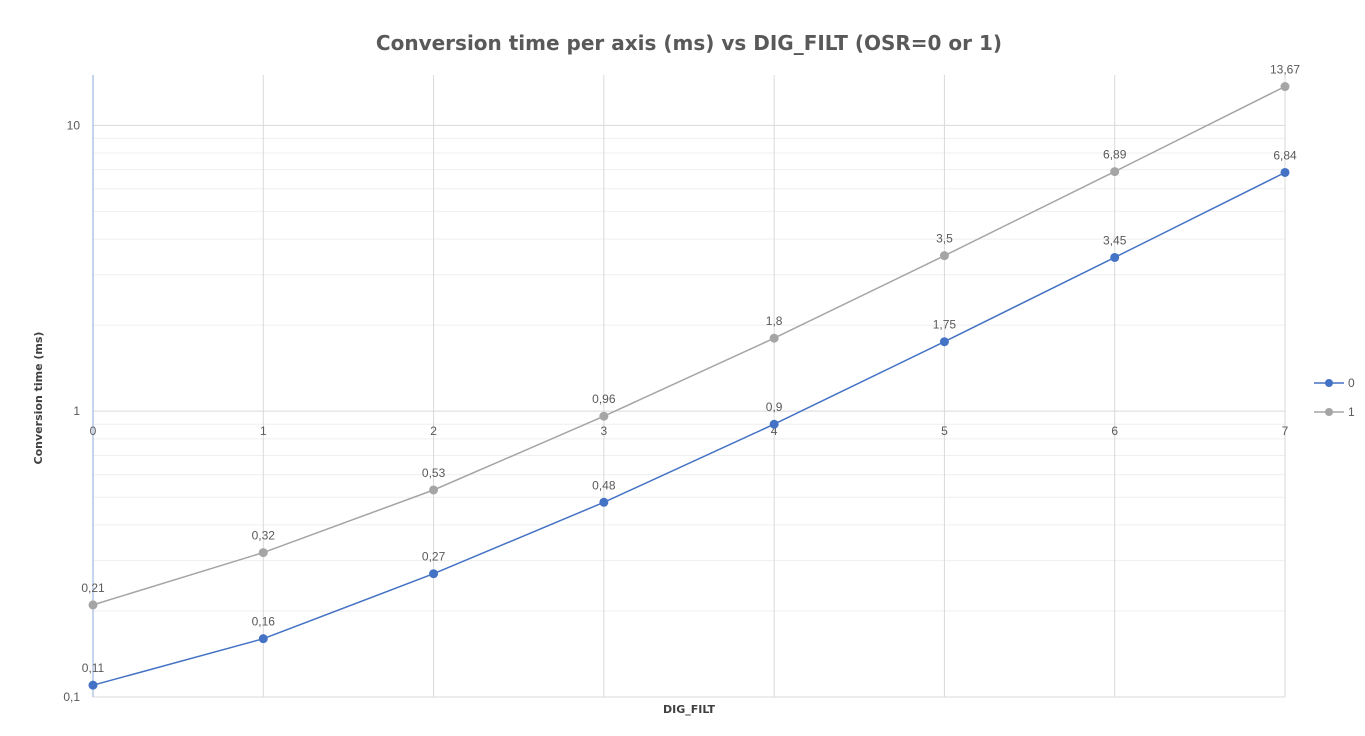 The width and height of the screenshot is (1365, 736). I want to click on y-tick-label: 10, so click(74, 125).